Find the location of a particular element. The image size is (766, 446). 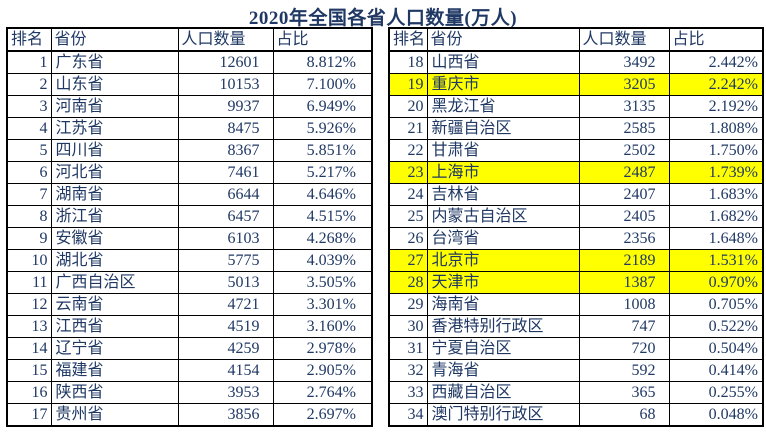

rank-cell: 19 is located at coordinates (408, 84).